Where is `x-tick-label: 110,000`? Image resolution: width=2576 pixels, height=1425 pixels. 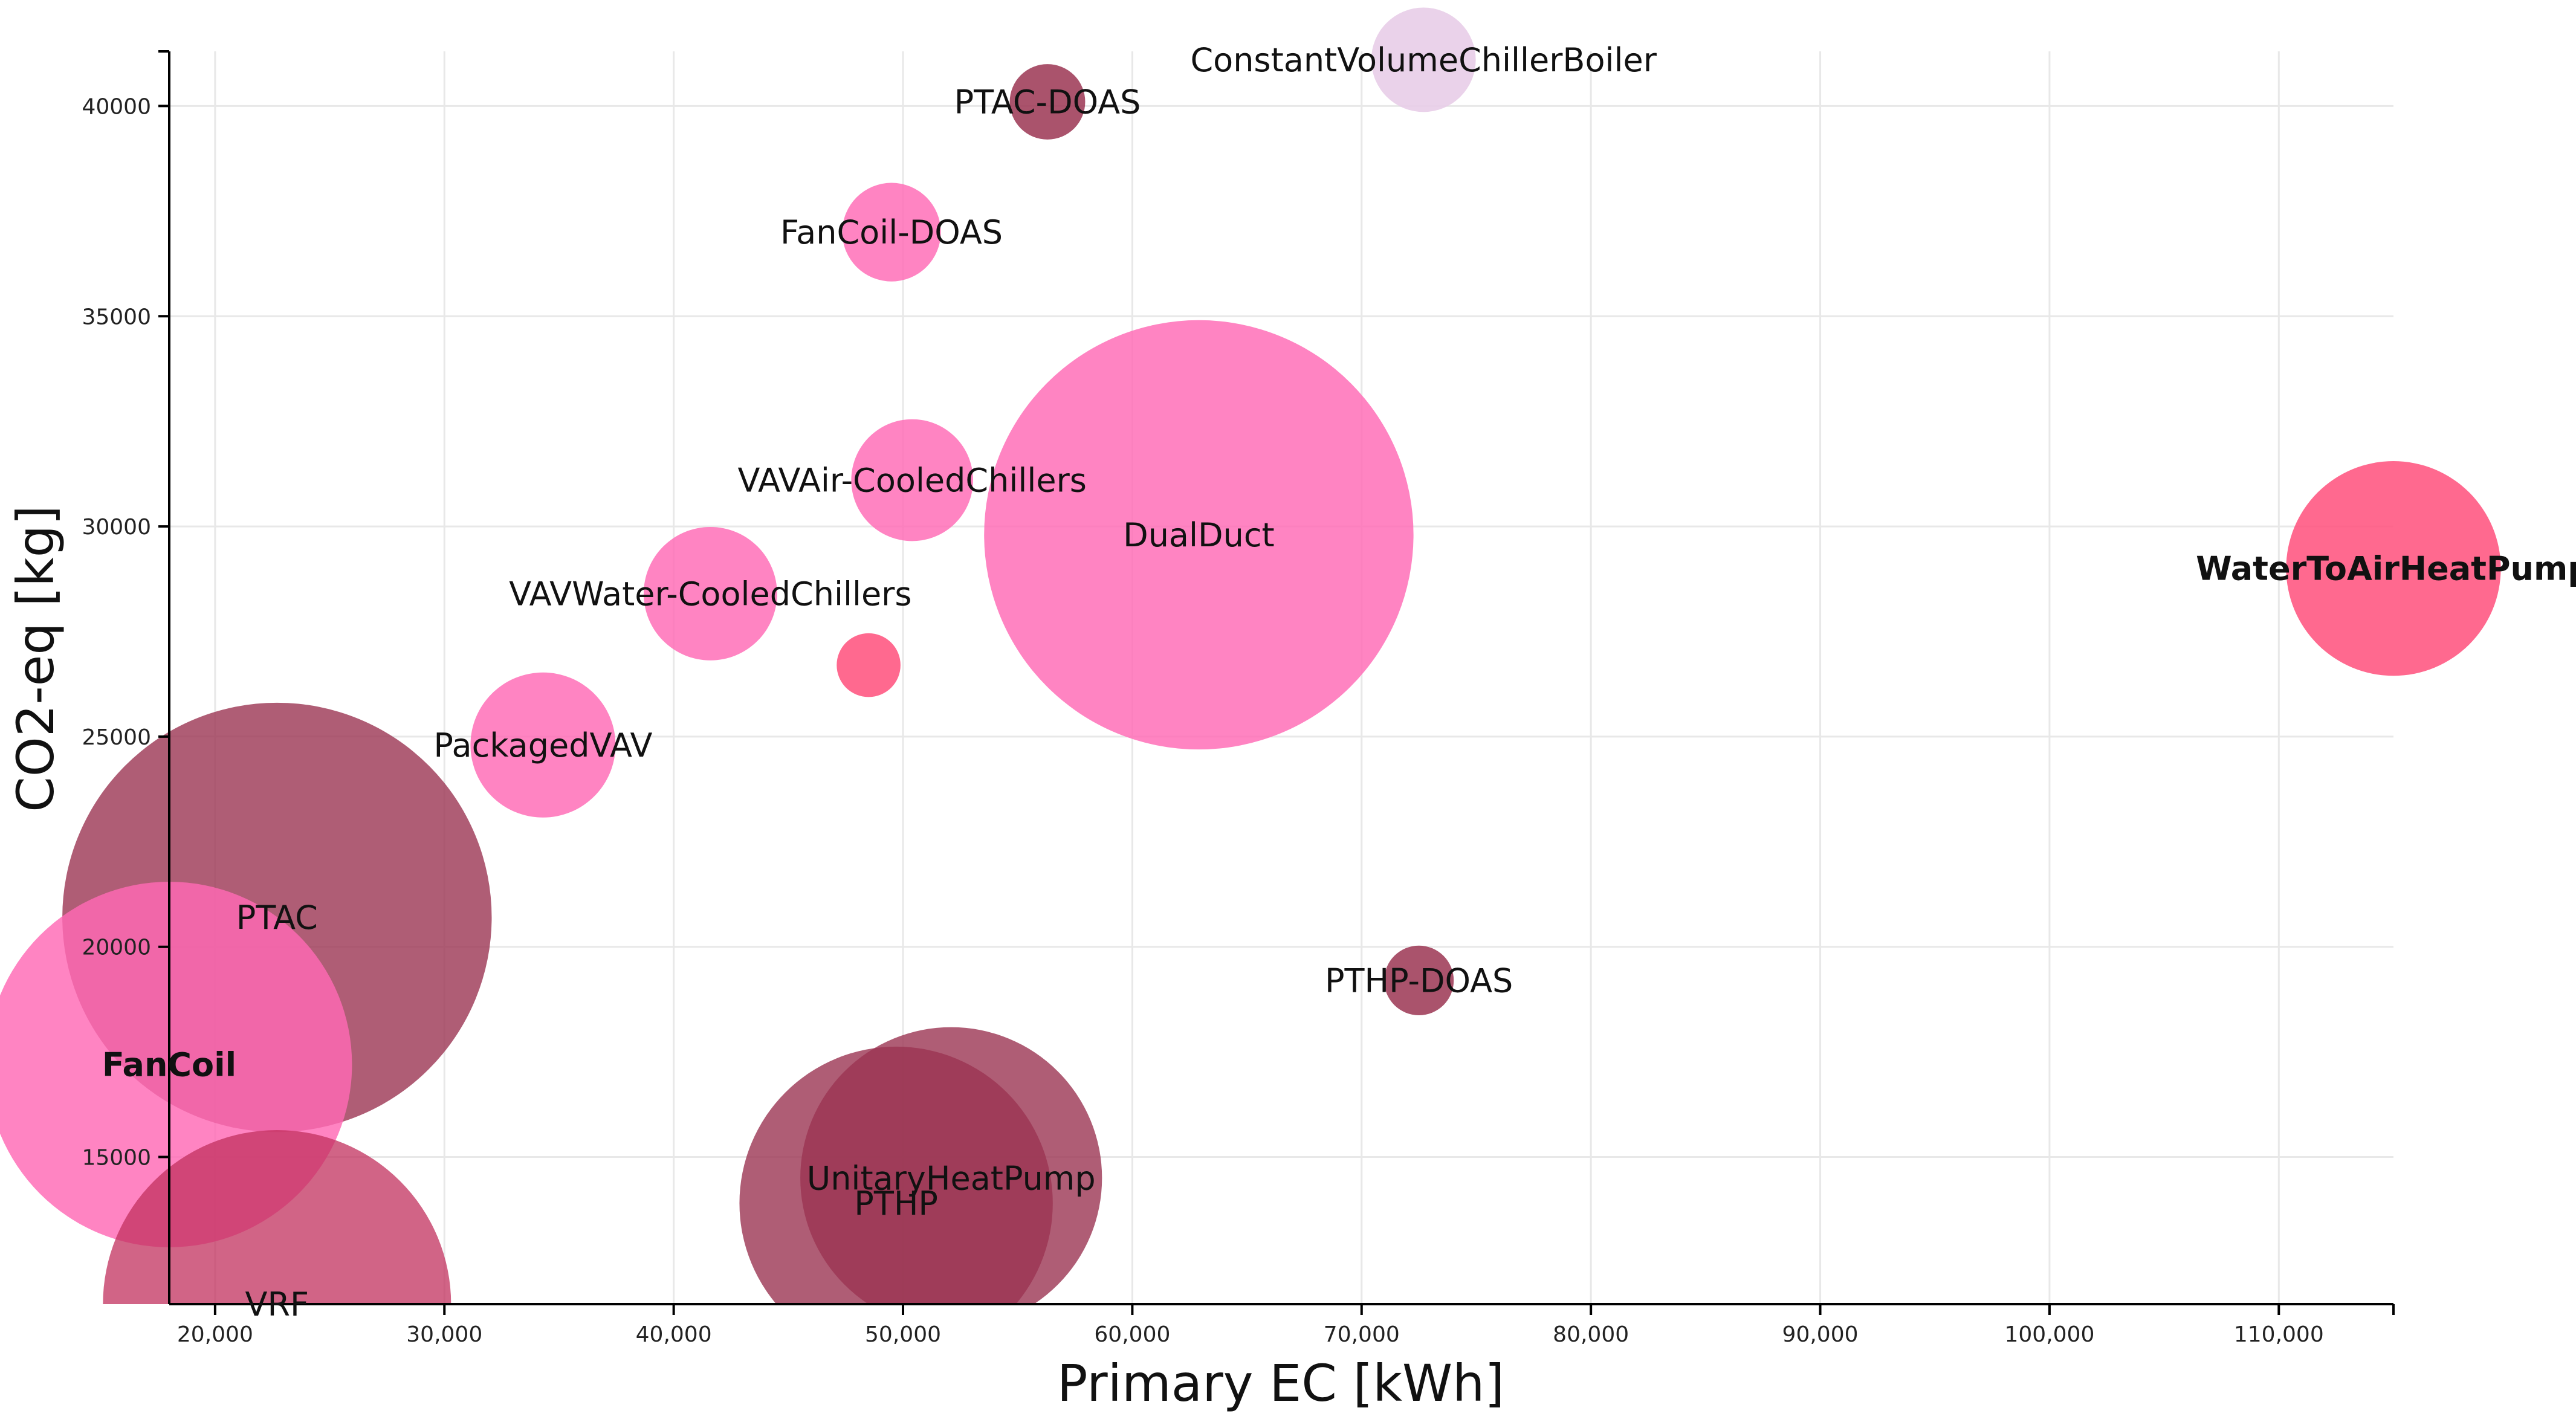
x-tick-label: 110,000 is located at coordinates (2279, 1334).